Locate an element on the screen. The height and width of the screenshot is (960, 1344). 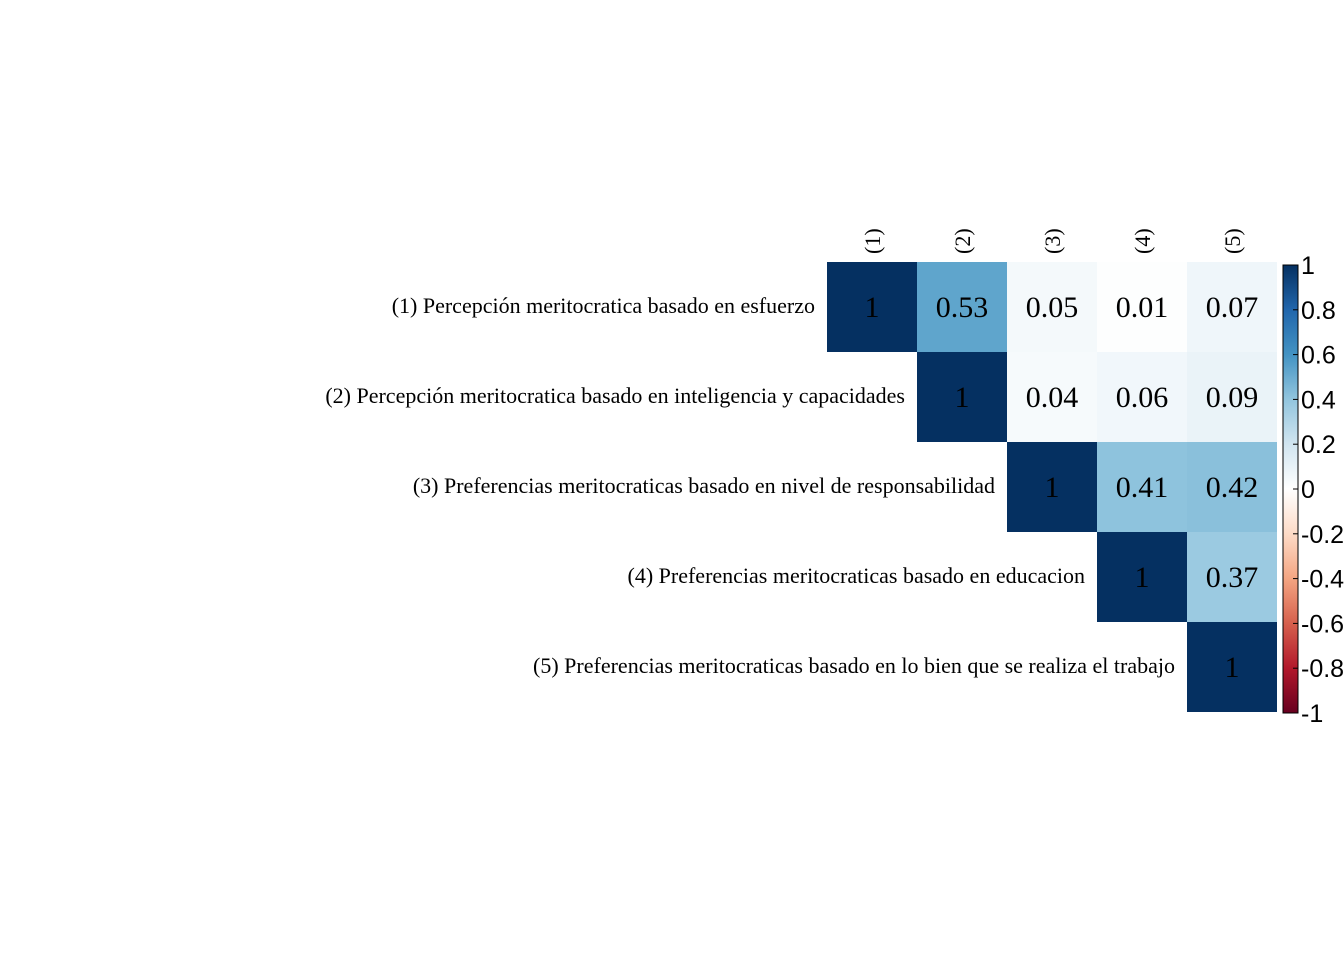
cell-value-4-5: 0.37 is located at coordinates (1232, 577).